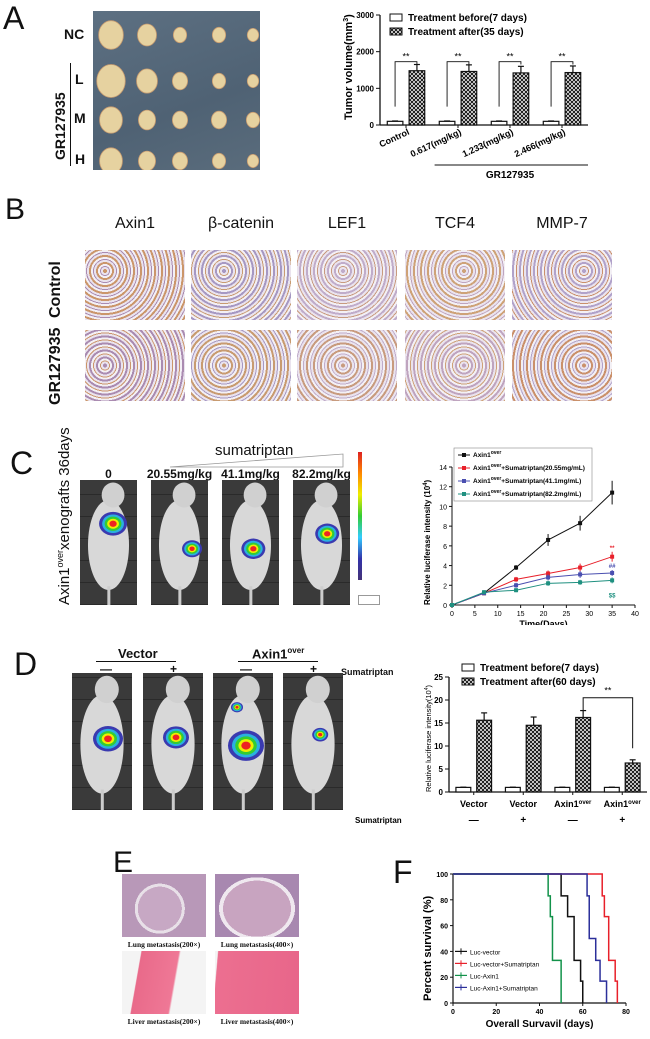 The height and width of the screenshot is (1039, 650). I want to click on x-tick-label: Control, so click(394, 138).